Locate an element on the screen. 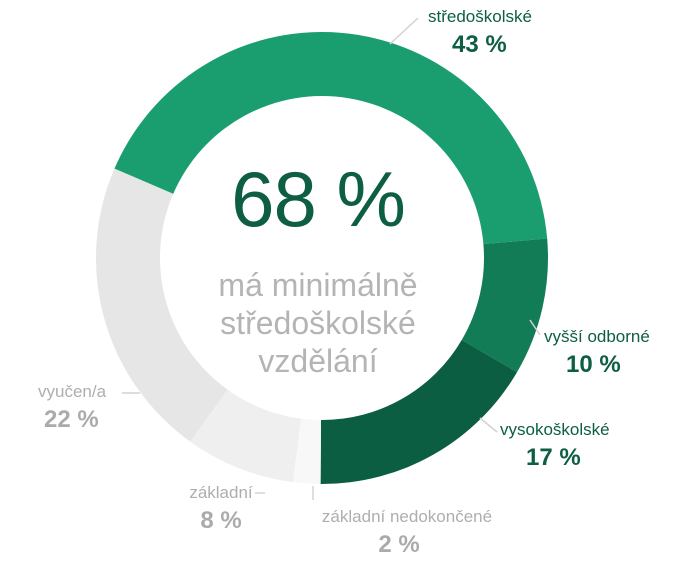  slice-label-zakladni: základní 8 % is located at coordinates (221, 509).